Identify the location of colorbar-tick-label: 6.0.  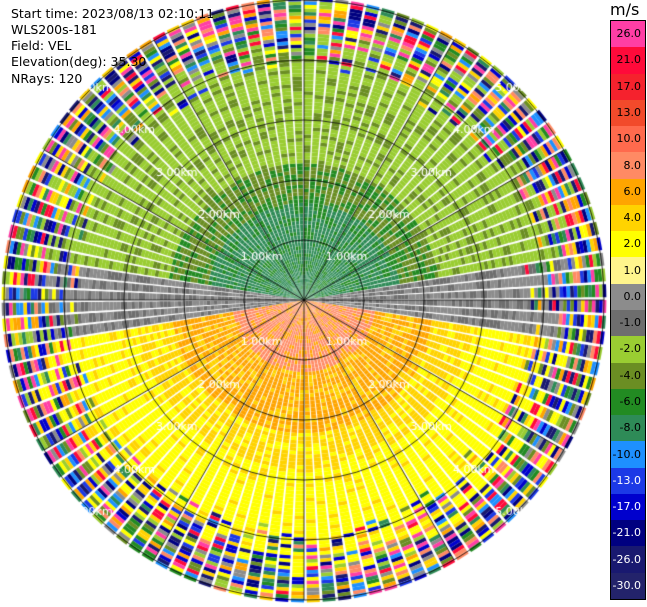
(632, 191).